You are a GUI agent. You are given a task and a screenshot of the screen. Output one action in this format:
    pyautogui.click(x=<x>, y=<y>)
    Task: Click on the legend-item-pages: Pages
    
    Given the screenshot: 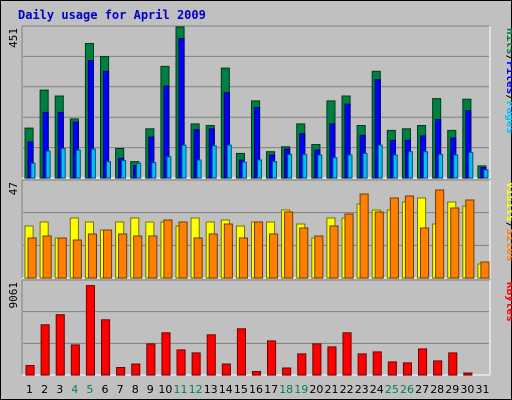 What is the action you would take?
    pyautogui.click(x=508, y=117)
    